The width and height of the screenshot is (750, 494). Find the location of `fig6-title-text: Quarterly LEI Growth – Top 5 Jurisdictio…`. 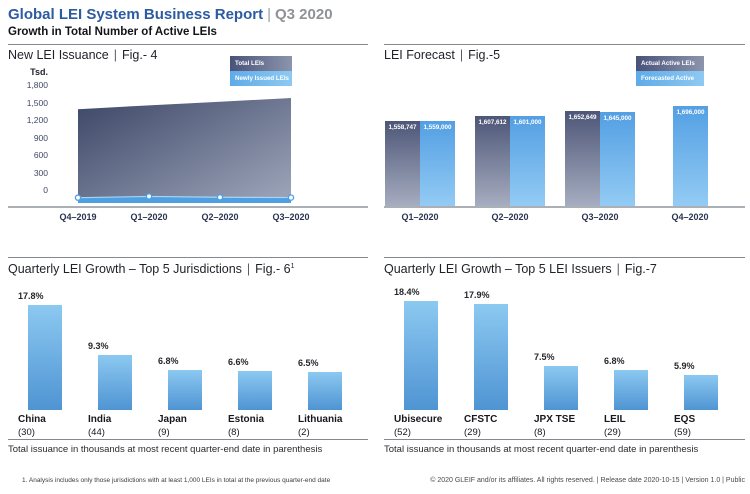

fig6-title-text: Quarterly LEI Growth – Top 5 Jurisdictio… is located at coordinates (125, 269).